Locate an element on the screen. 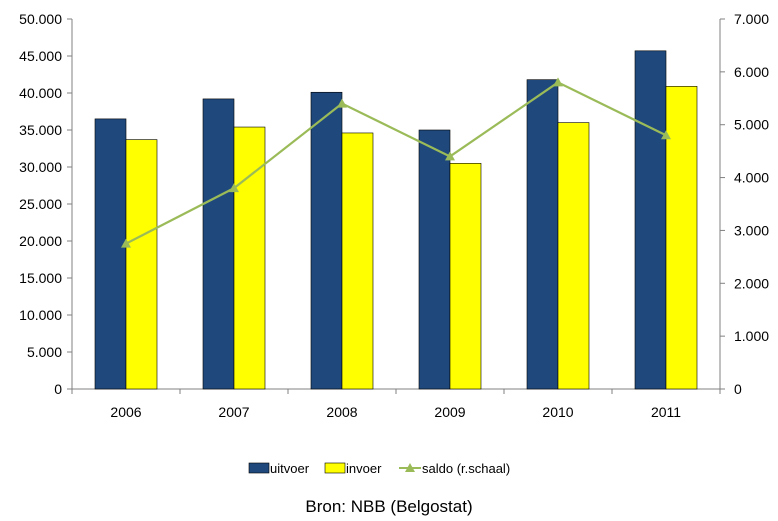  source-note: Bron: NBB (Belgostat) is located at coordinates (389, 507).